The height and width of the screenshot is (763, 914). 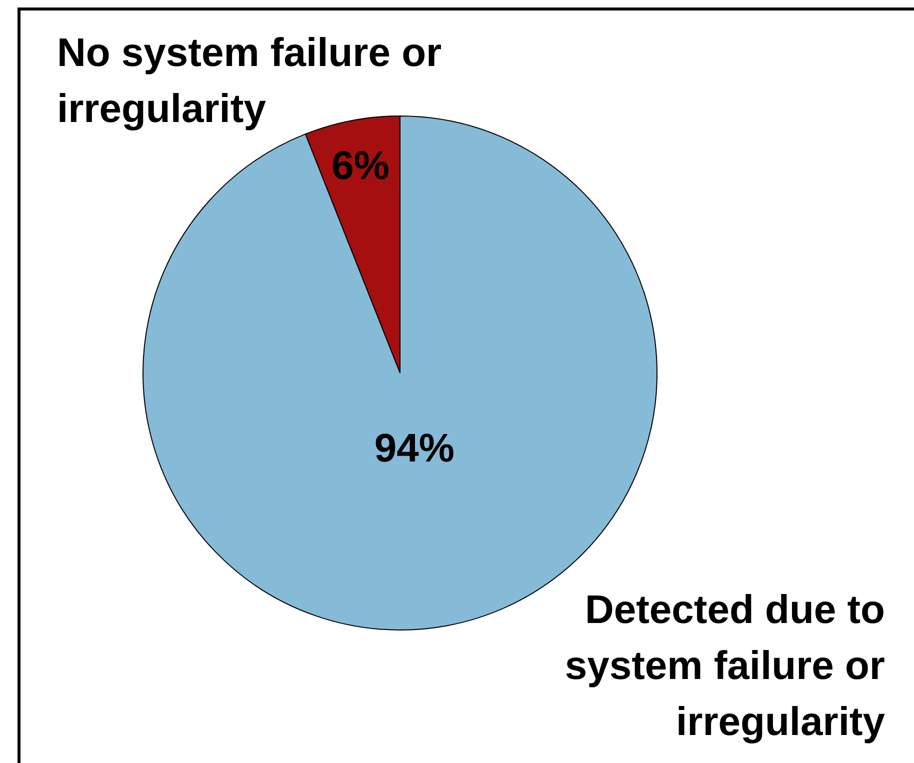 What do you see at coordinates (361, 166) in the screenshot?
I see `data-label: 6%` at bounding box center [361, 166].